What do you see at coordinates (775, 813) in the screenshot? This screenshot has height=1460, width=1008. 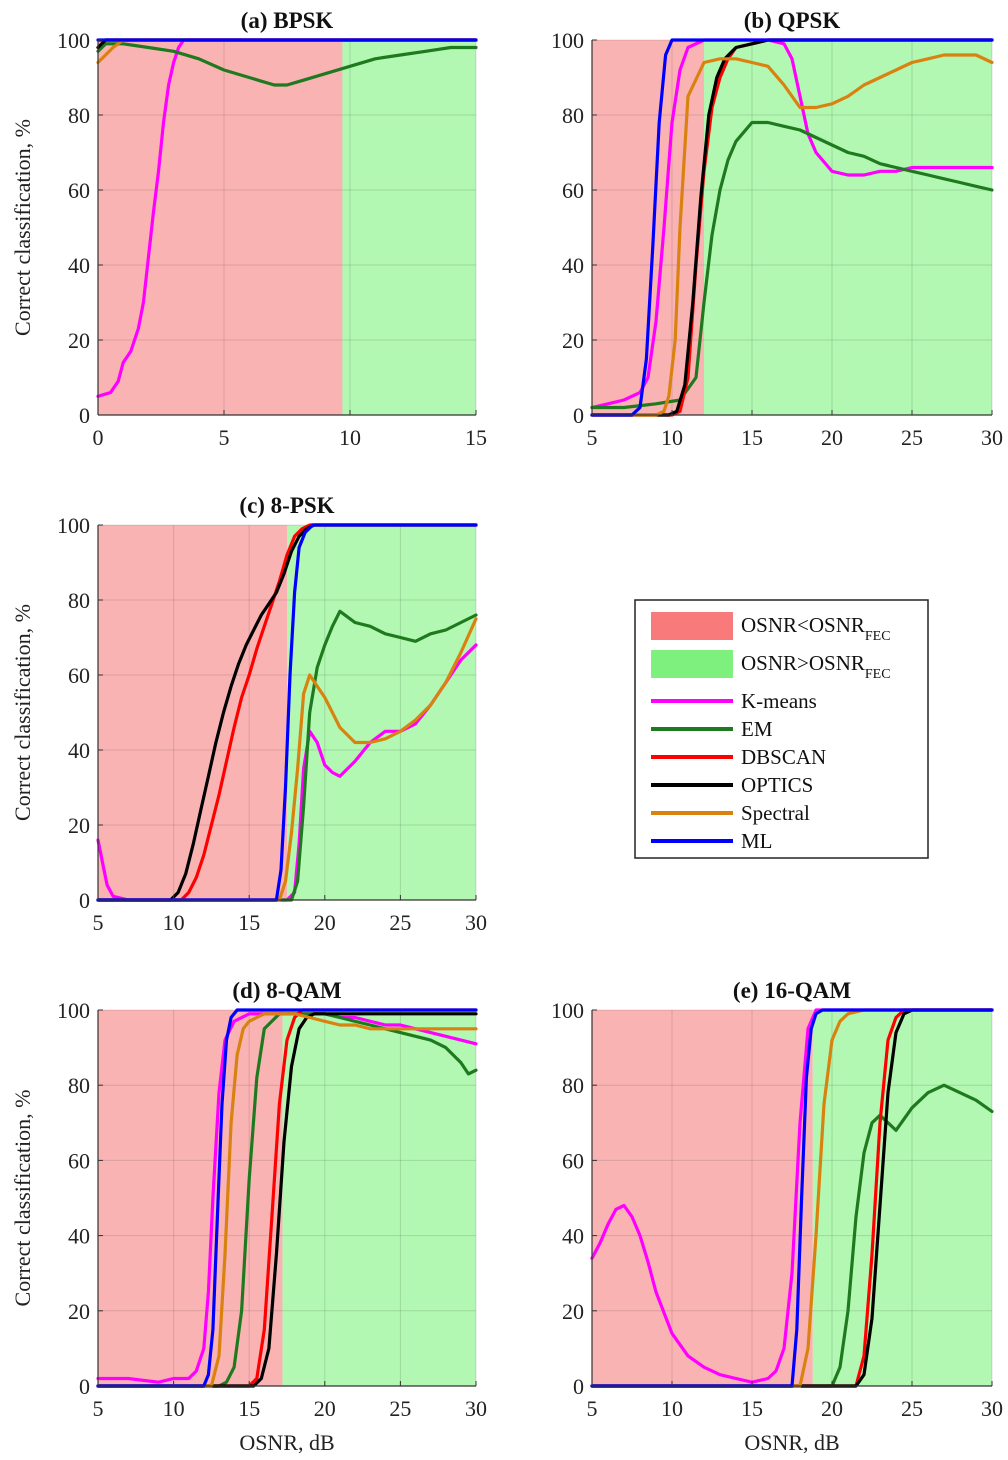 I see `legend-label-series: Spectral` at bounding box center [775, 813].